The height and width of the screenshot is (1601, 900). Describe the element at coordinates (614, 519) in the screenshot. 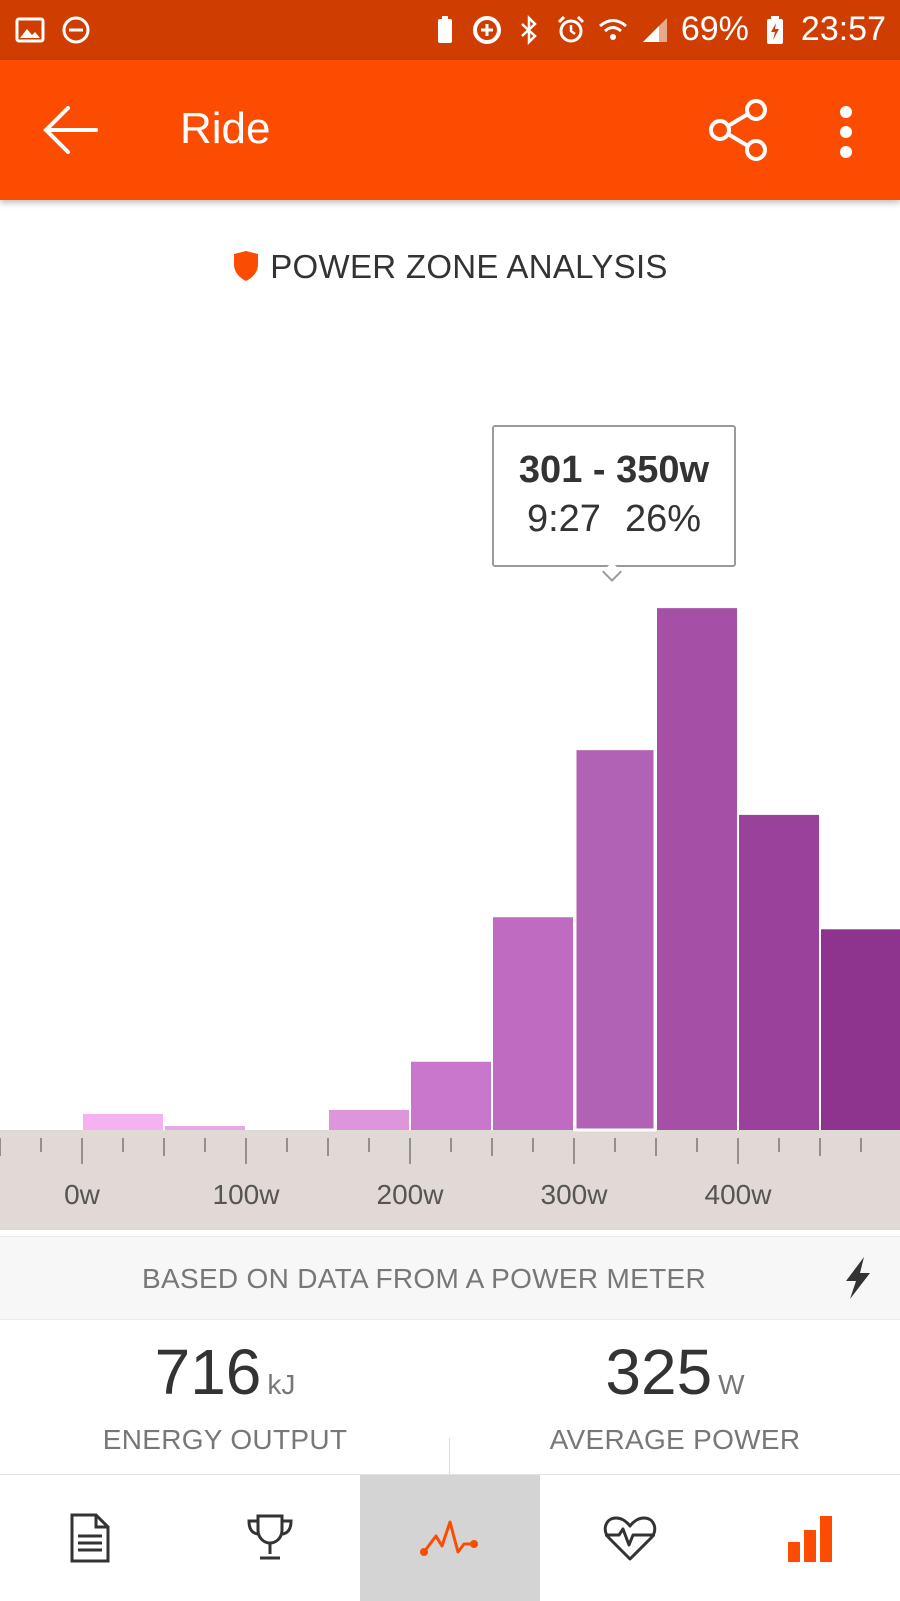

I see `tooltip-stats: 9:27 26%` at that location.